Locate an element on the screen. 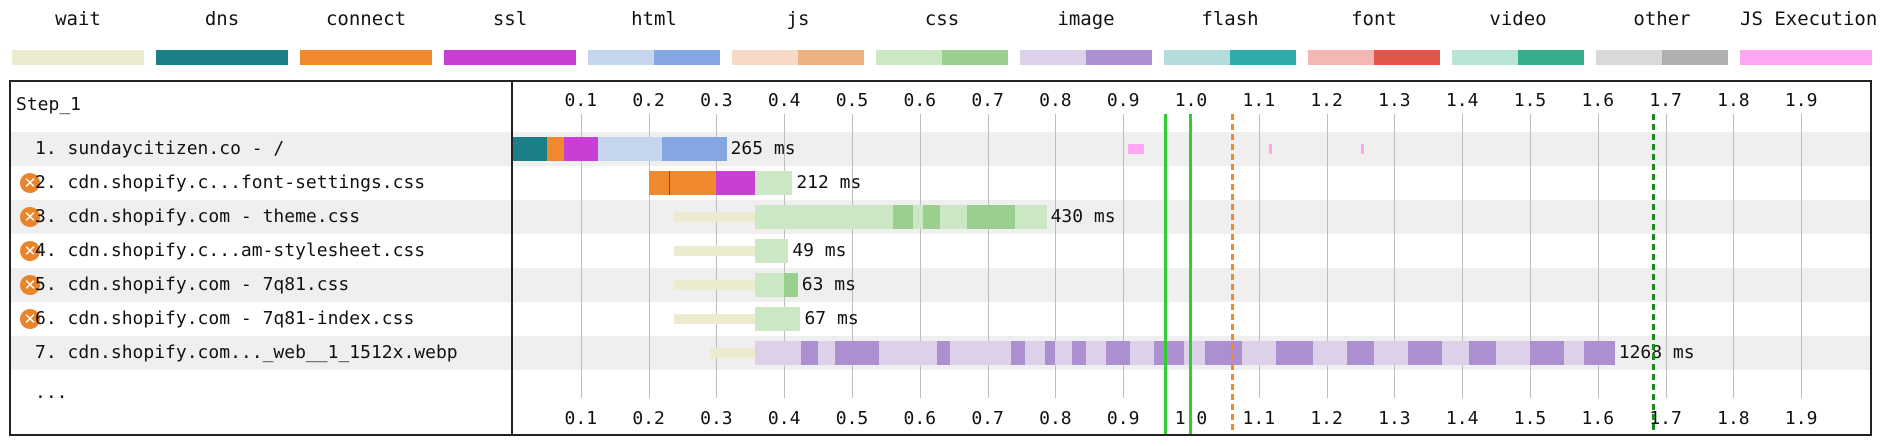 The height and width of the screenshot is (446, 1882). tick-label-top: 0.4 is located at coordinates (784, 100).